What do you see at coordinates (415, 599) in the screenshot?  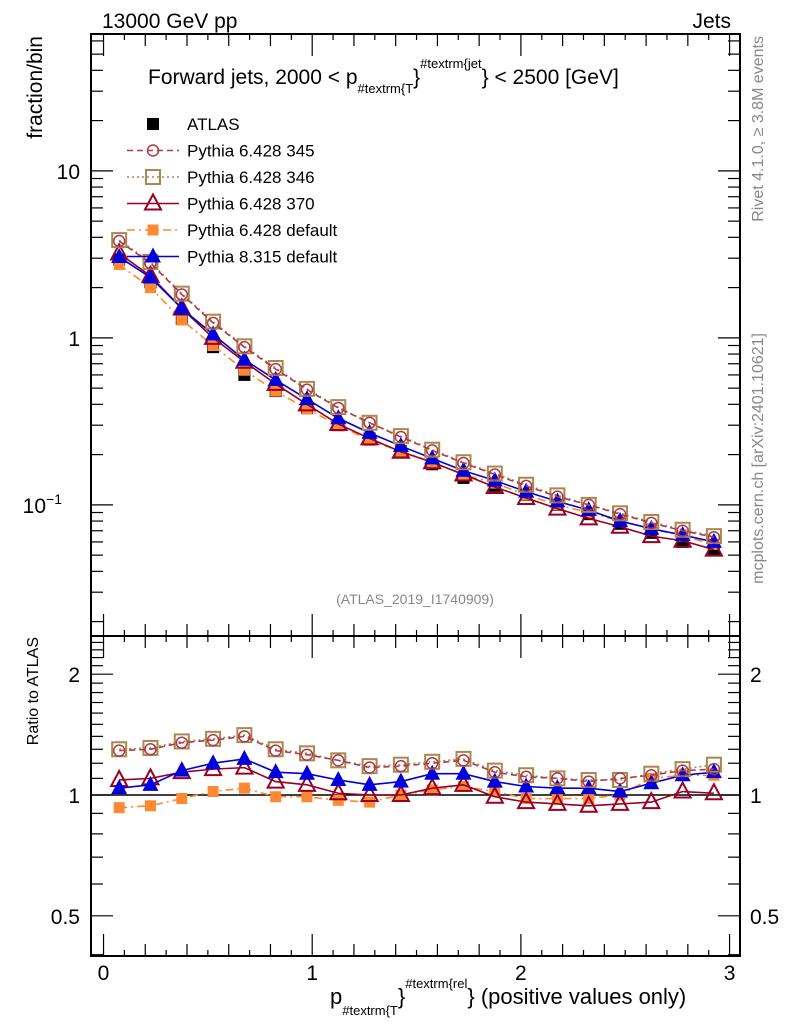 I see `analysis-tag: (ATLAS_2019_I1740909)` at bounding box center [415, 599].